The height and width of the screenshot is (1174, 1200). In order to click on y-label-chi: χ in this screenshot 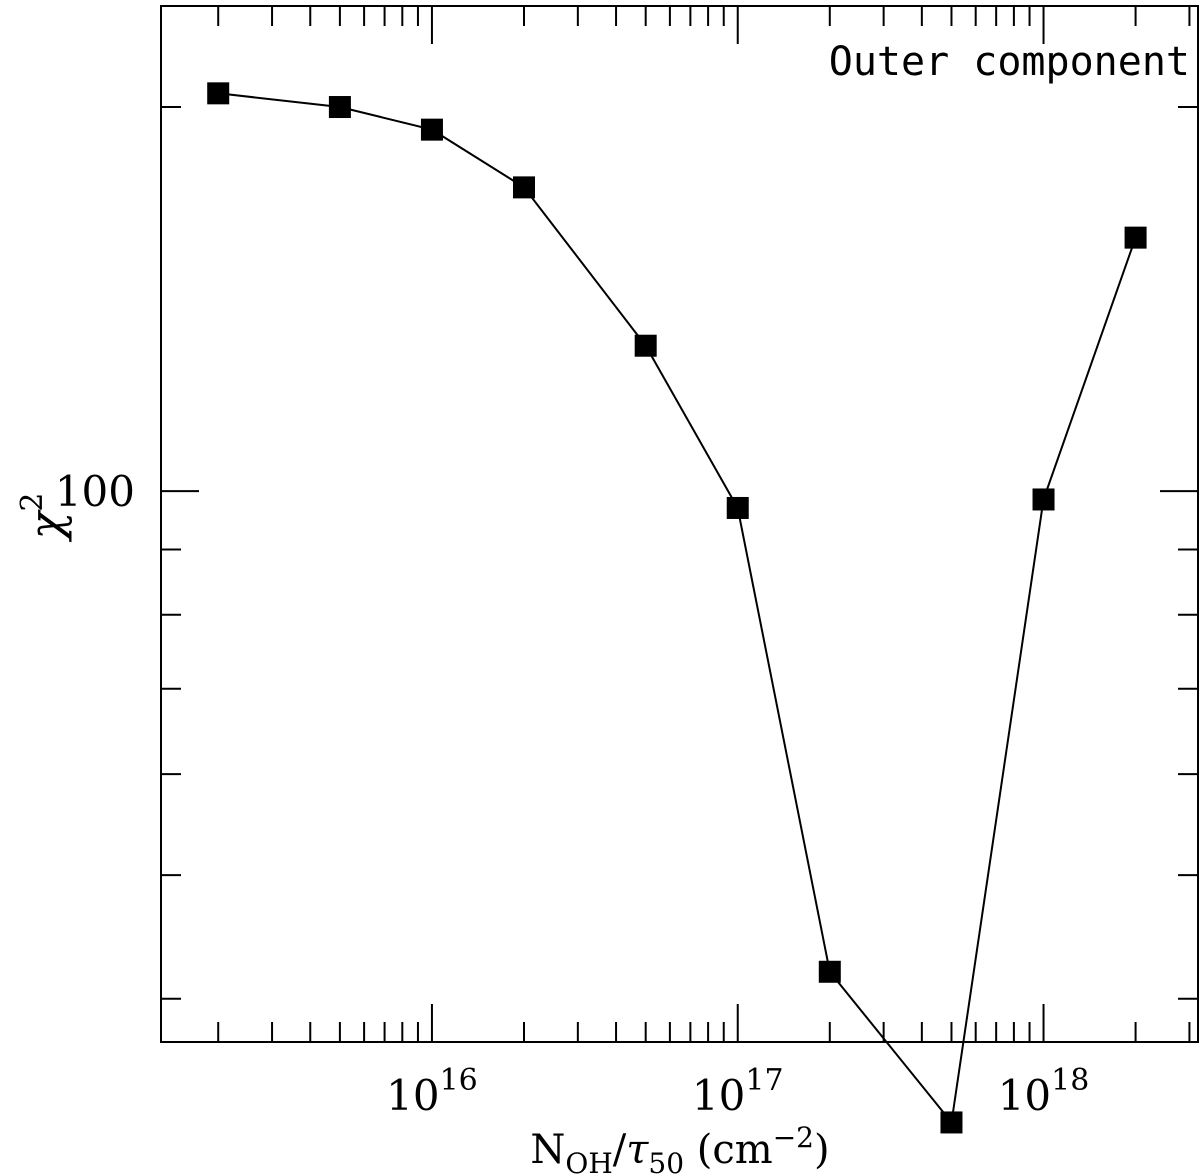, I will do `click(46, 525)`.